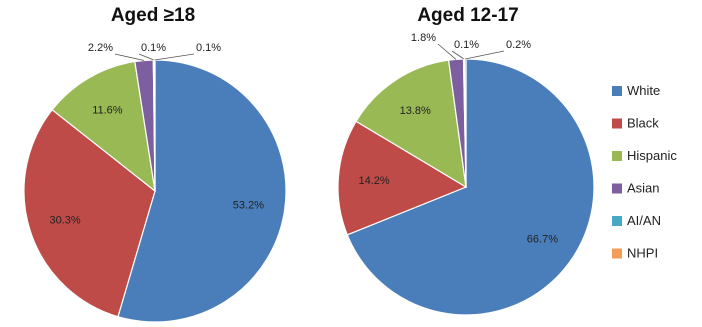 The height and width of the screenshot is (327, 702). I want to click on chart-title-youth: Aged 12-17, so click(467, 15).